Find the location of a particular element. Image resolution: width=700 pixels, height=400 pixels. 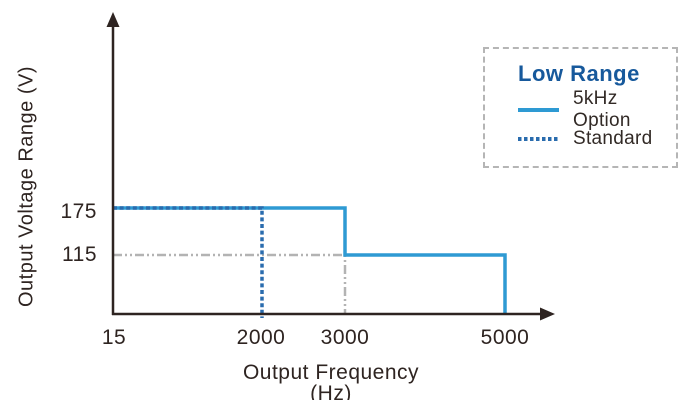

dashed-line-sample-icon is located at coordinates (538, 139).